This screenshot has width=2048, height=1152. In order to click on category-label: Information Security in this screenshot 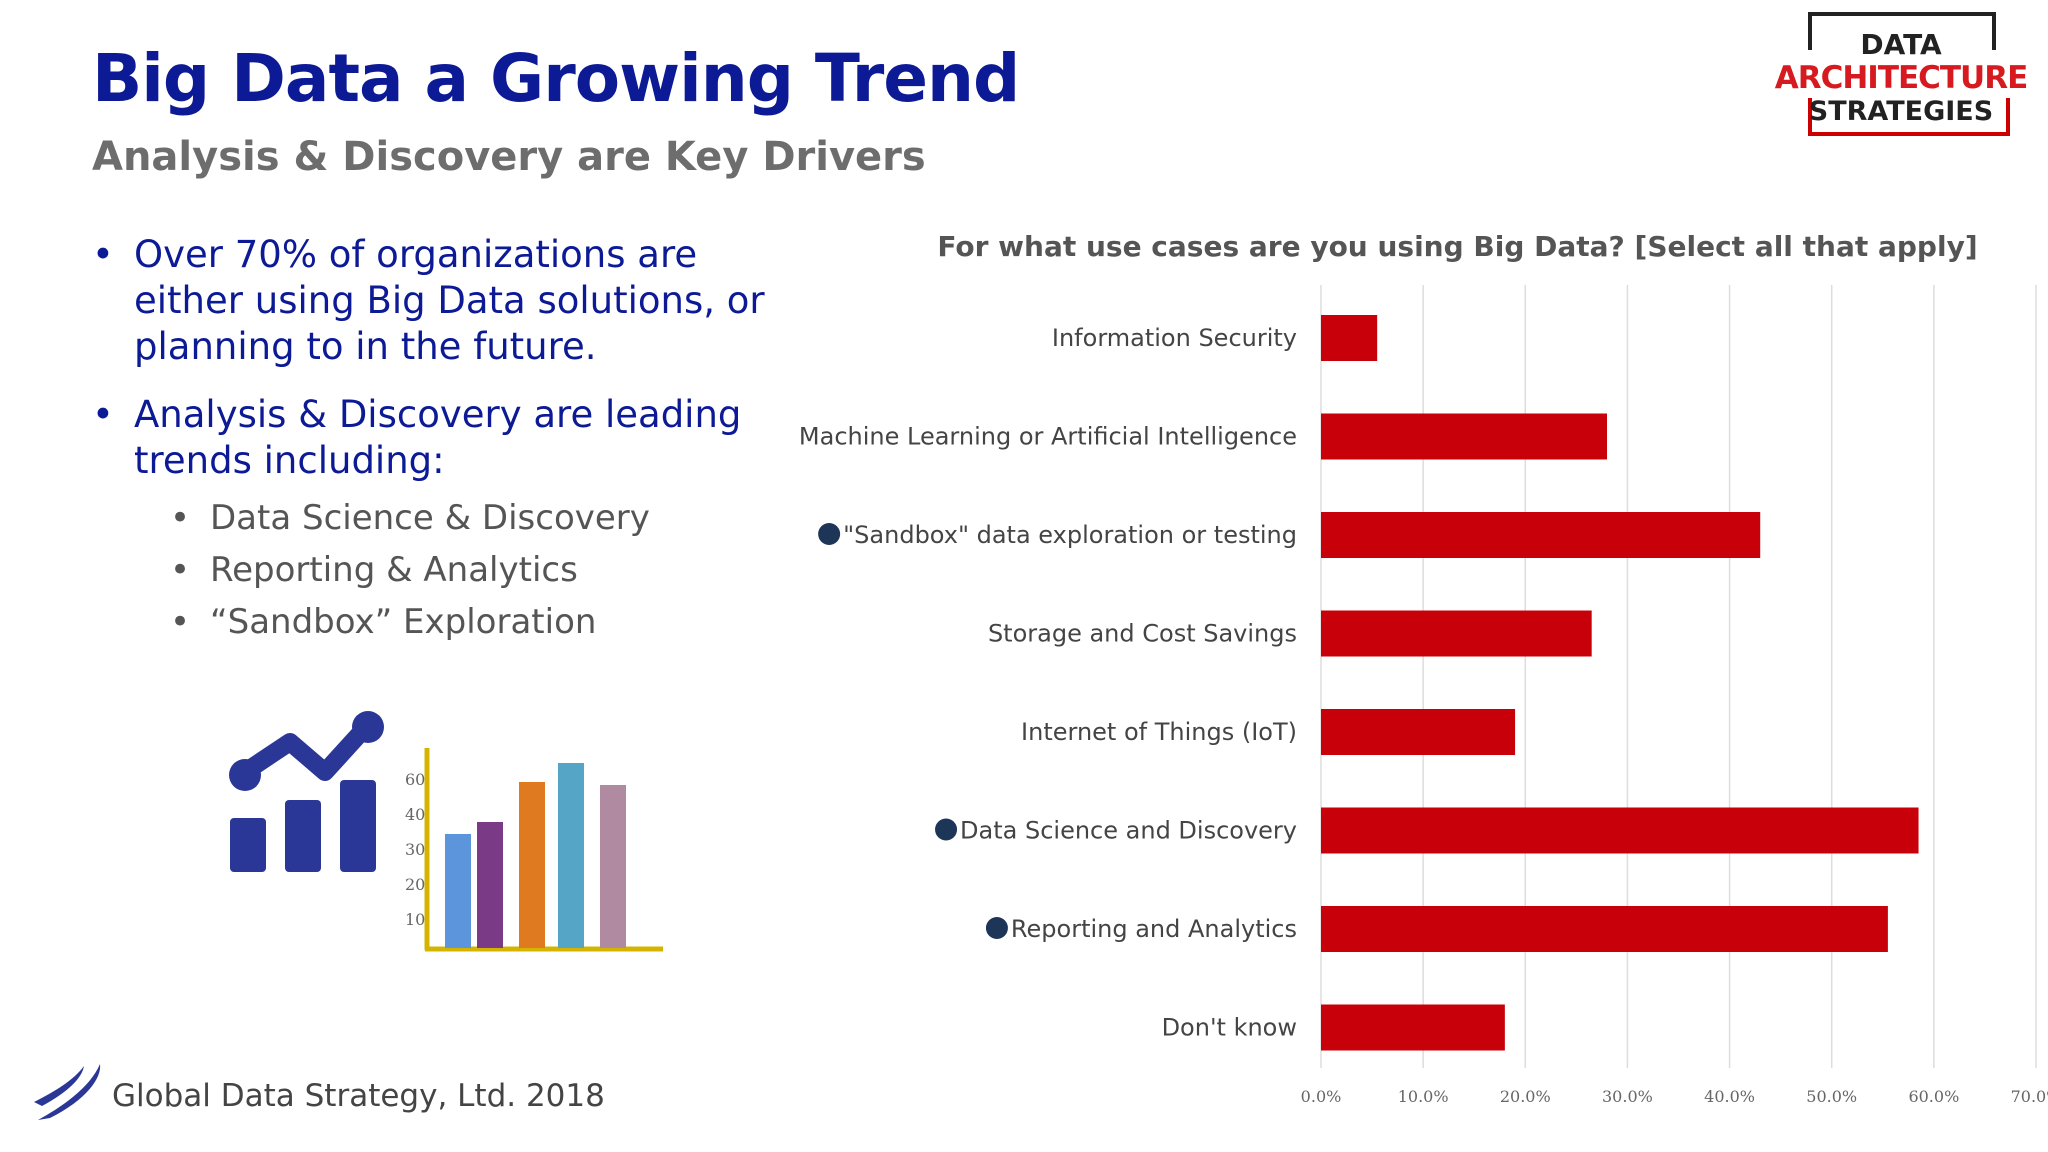, I will do `click(1174, 338)`.